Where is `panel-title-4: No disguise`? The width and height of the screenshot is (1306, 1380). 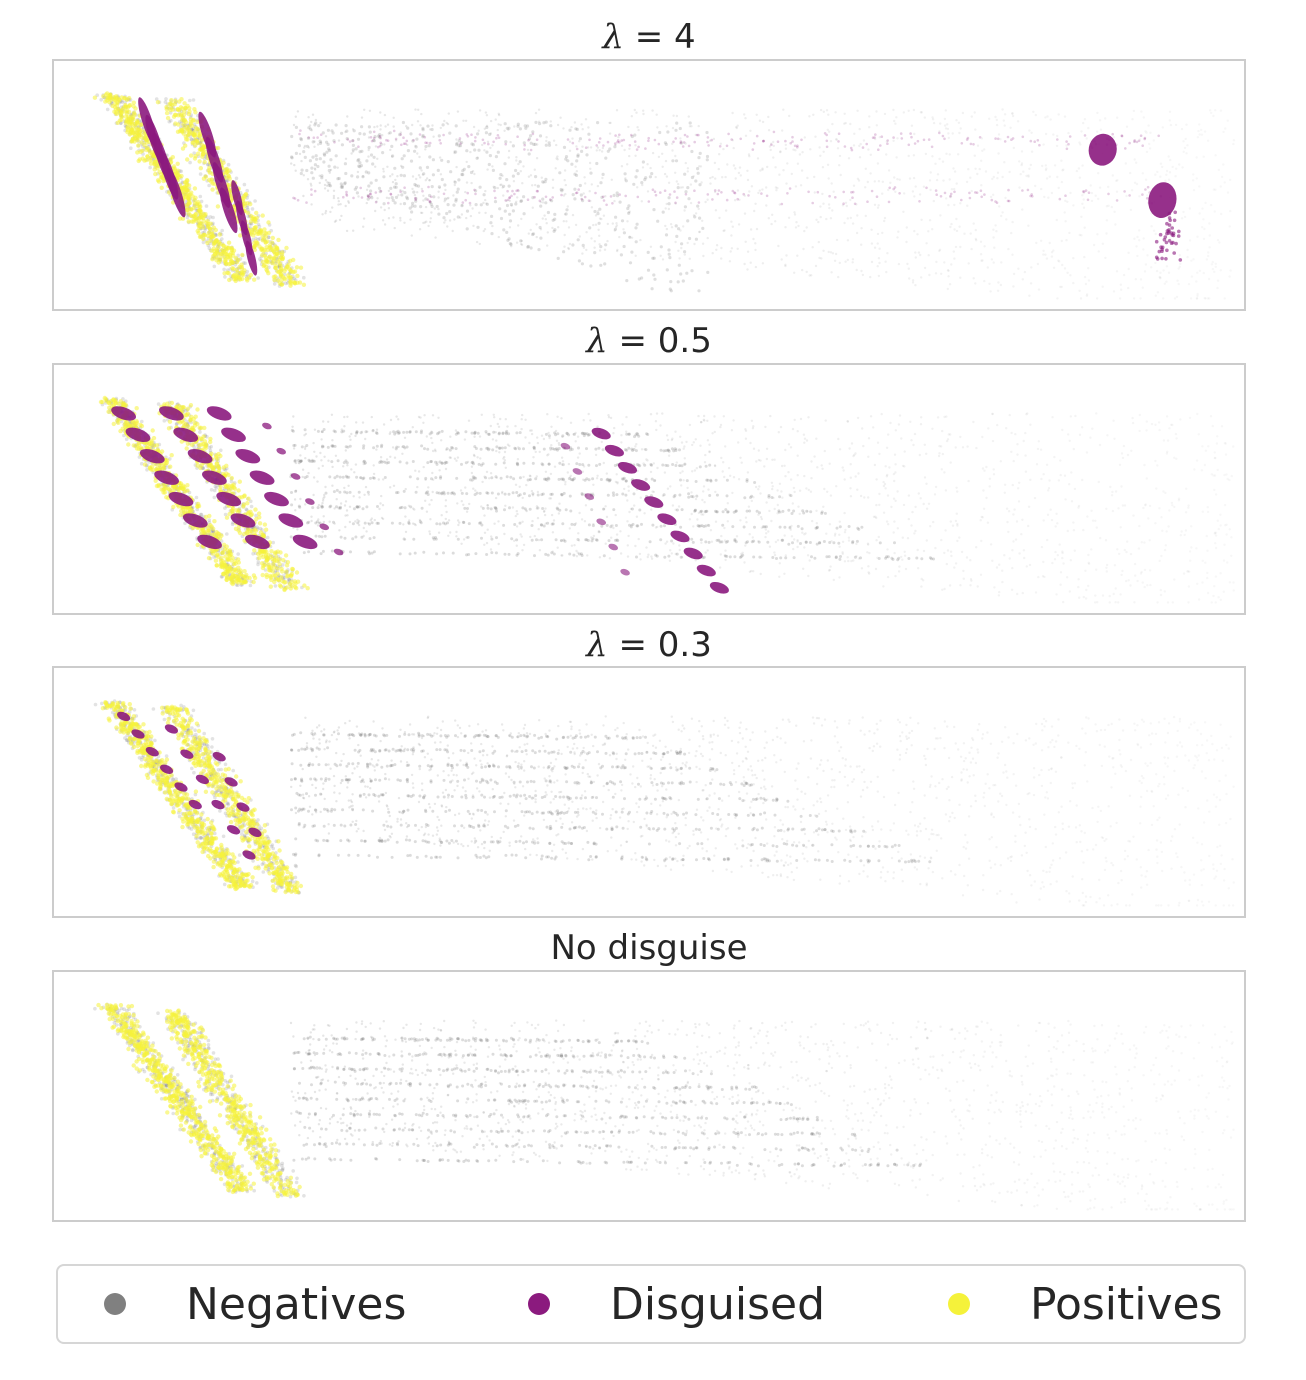
panel-title-4: No disguise is located at coordinates (649, 948).